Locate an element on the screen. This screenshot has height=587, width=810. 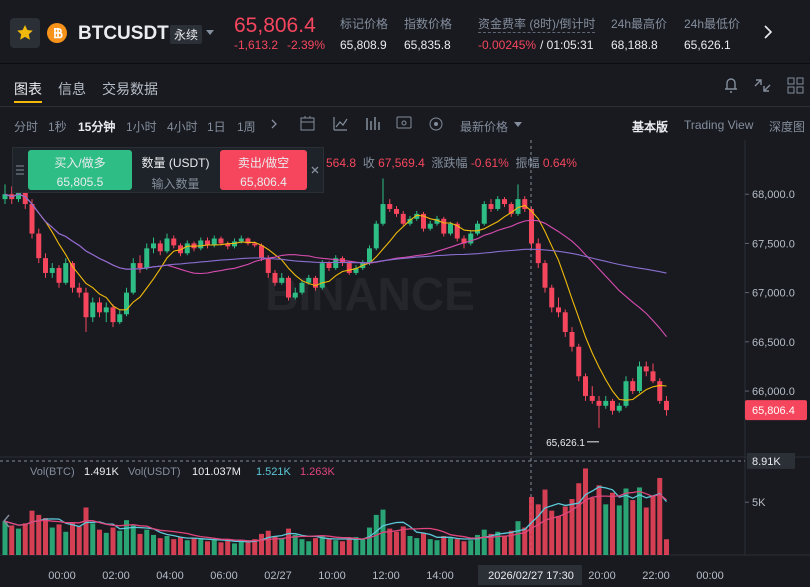
stat-label: 24h最低价 is located at coordinates (712, 24).